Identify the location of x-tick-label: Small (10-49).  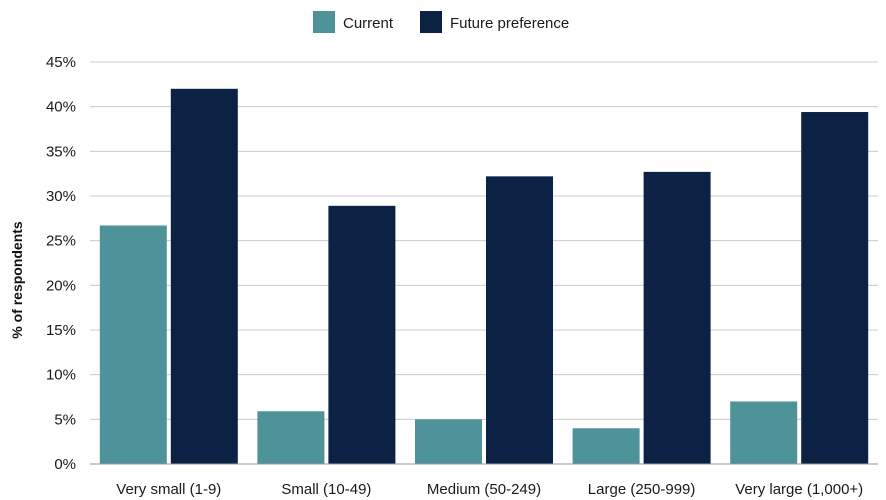
(326, 489).